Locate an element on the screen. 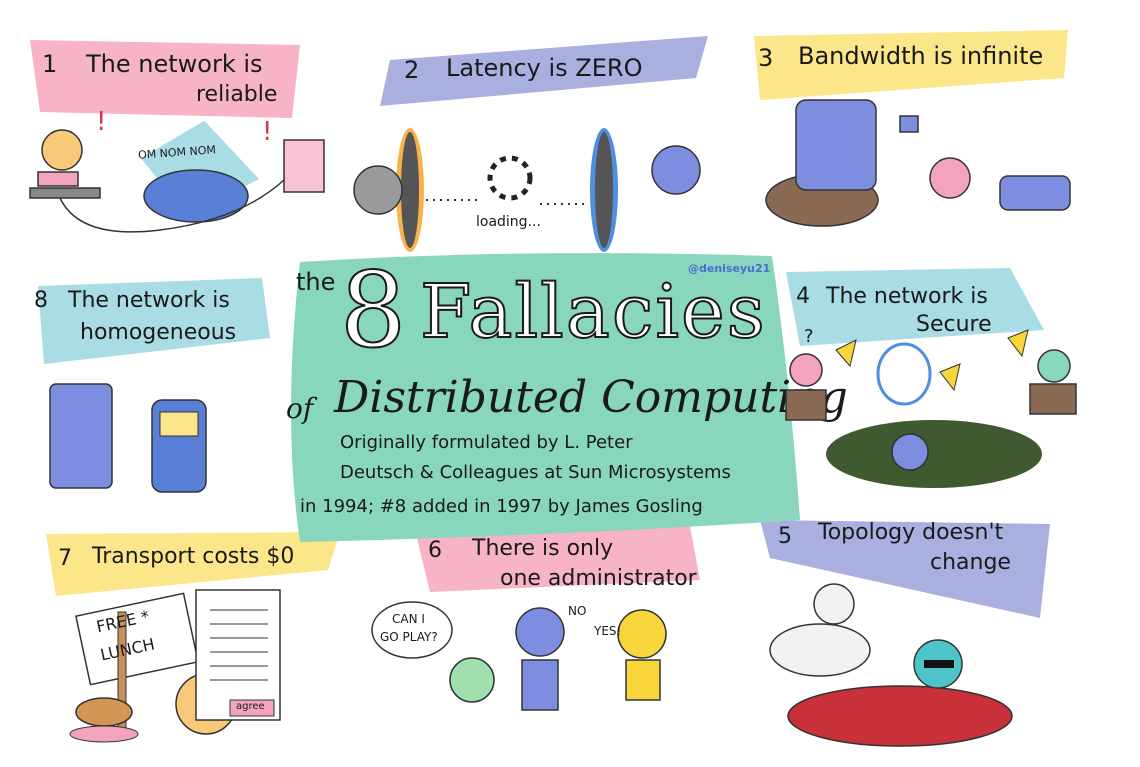 This screenshot has height=767, width=1140. package-stack is located at coordinates (836, 145).